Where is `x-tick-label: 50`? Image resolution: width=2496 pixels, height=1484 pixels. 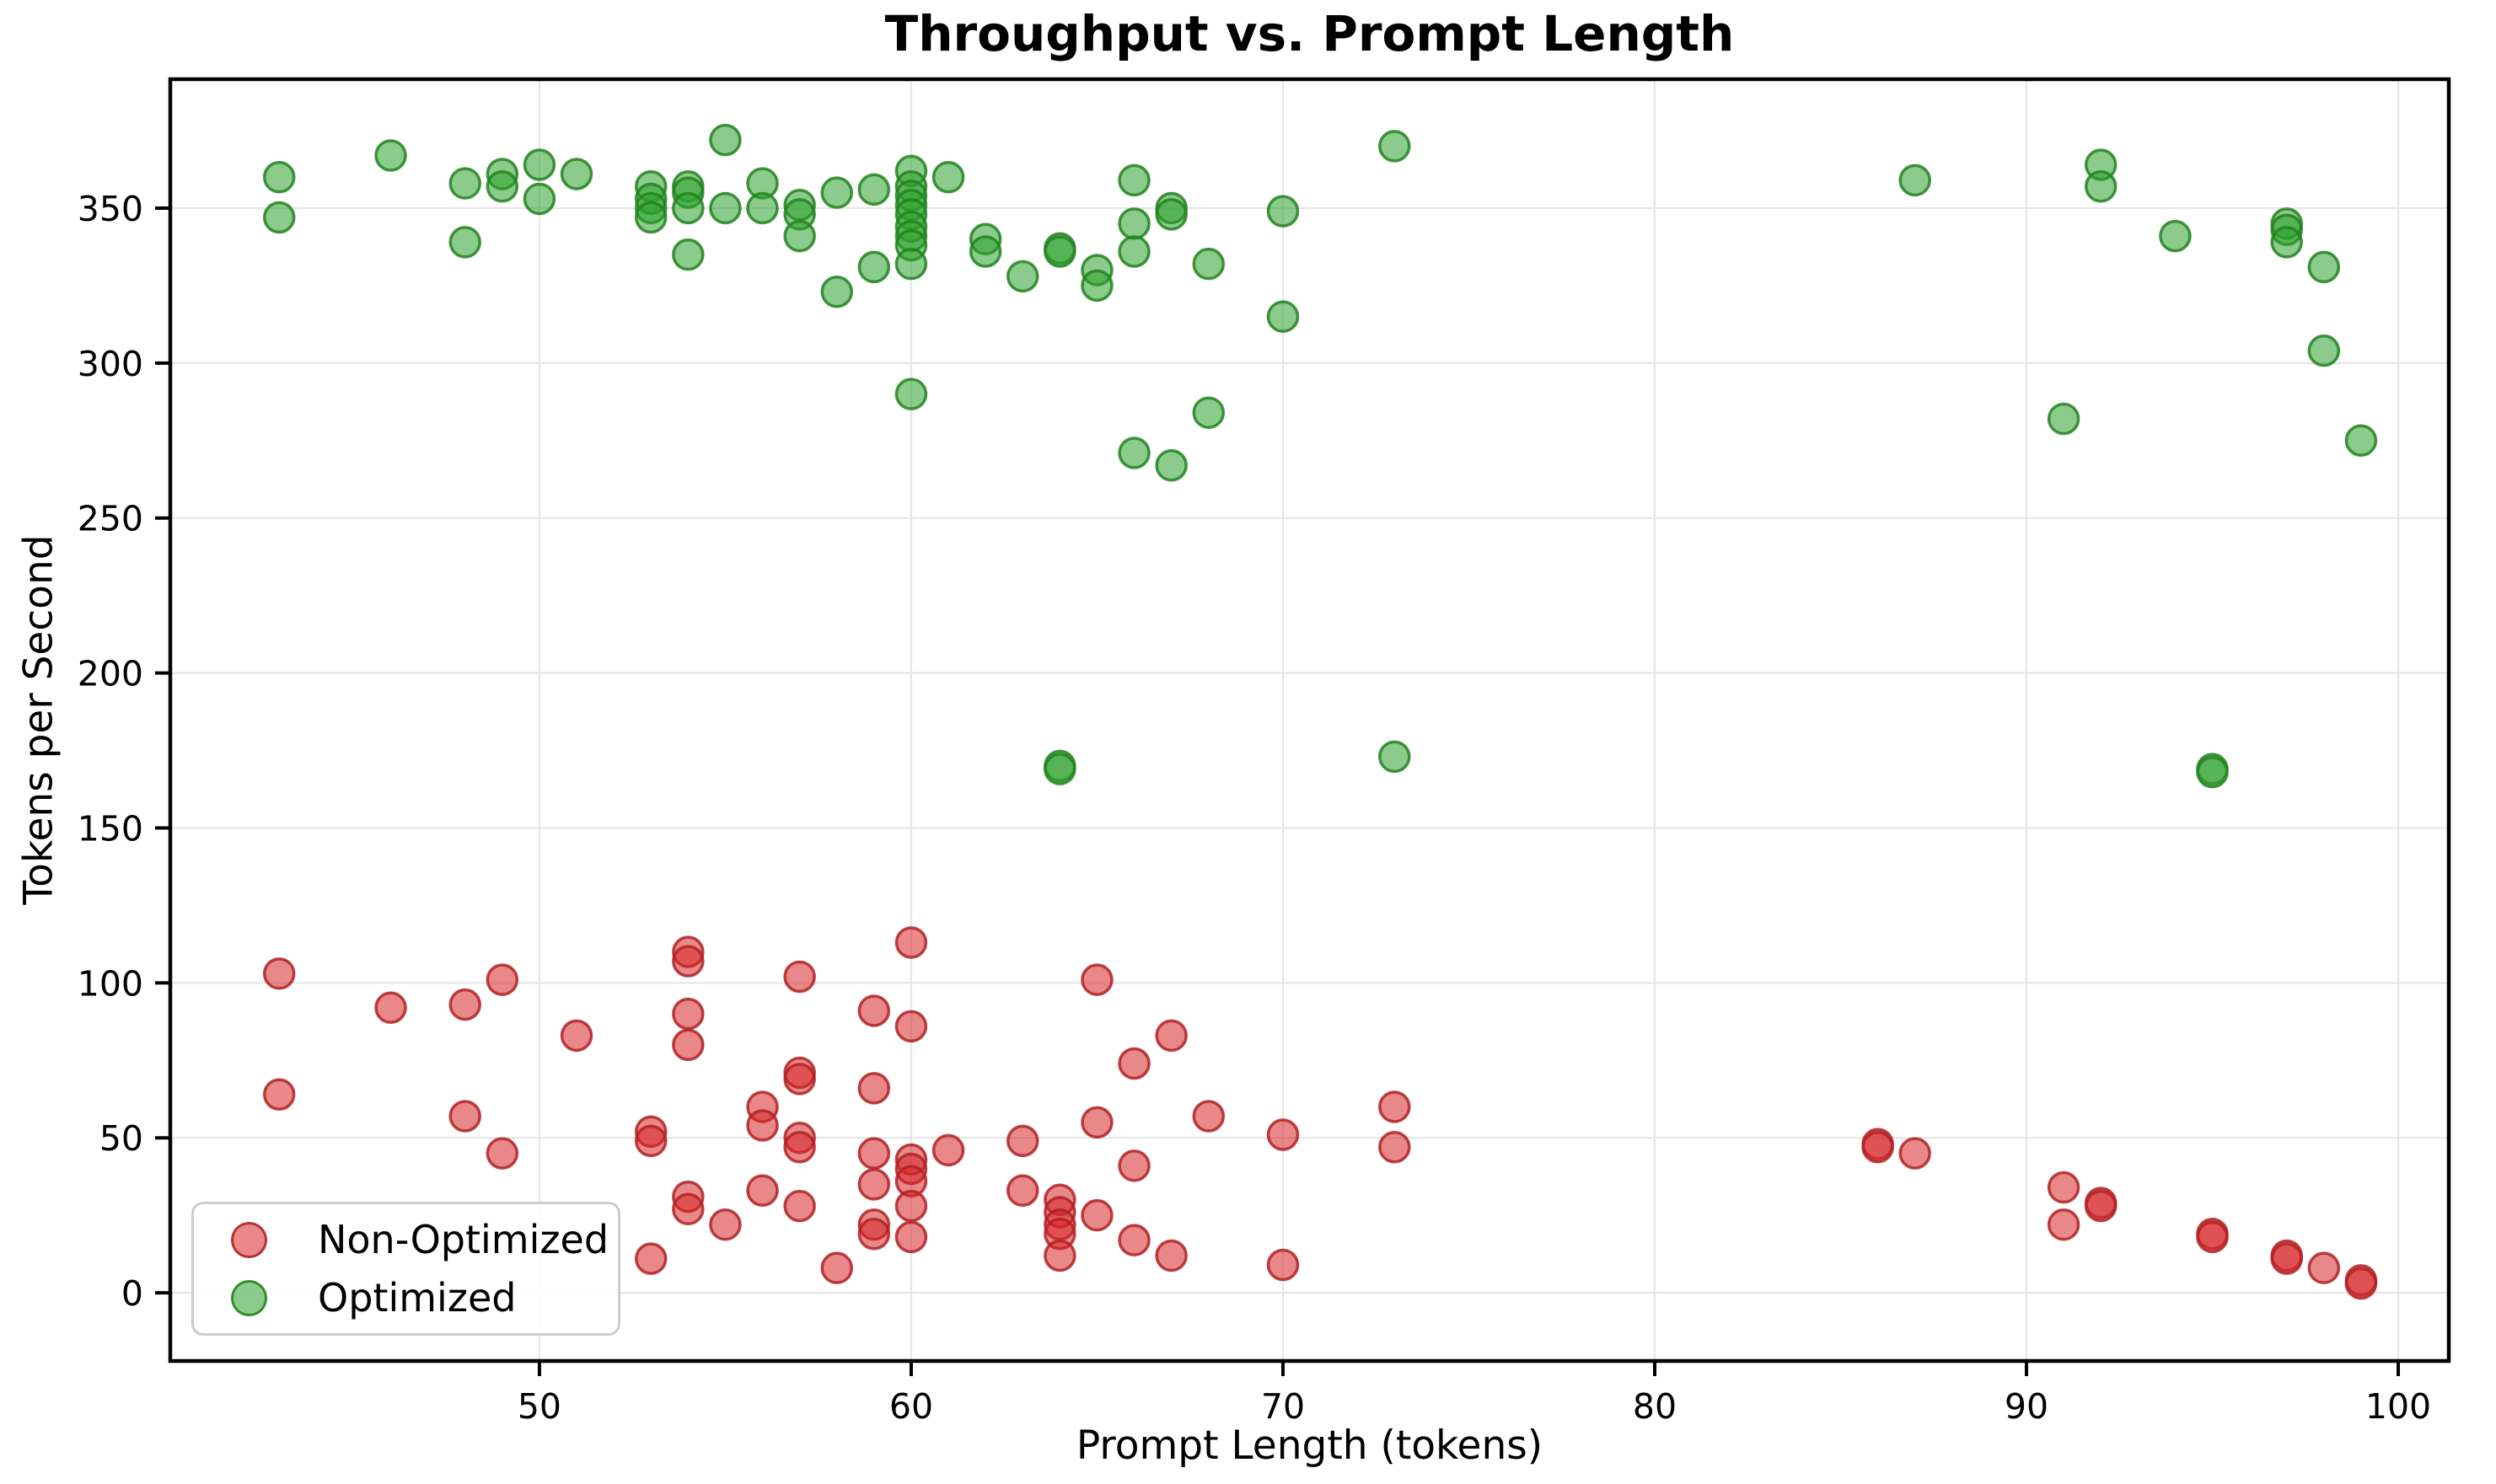 x-tick-label: 50 is located at coordinates (539, 1406).